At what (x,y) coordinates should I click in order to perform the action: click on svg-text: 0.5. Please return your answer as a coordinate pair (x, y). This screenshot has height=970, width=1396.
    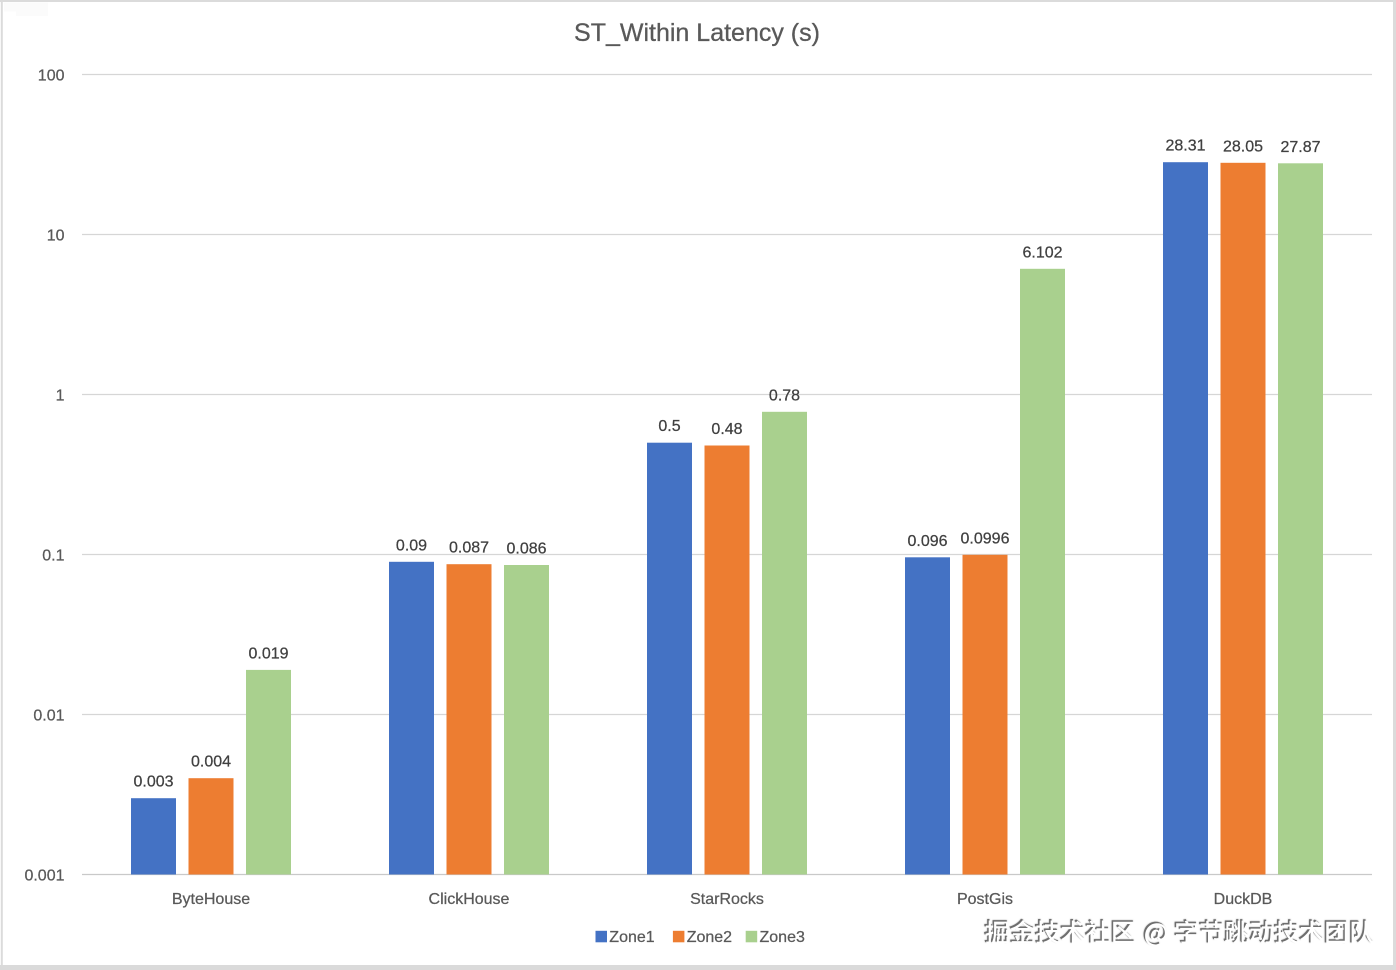
    Looking at the image, I should click on (669, 426).